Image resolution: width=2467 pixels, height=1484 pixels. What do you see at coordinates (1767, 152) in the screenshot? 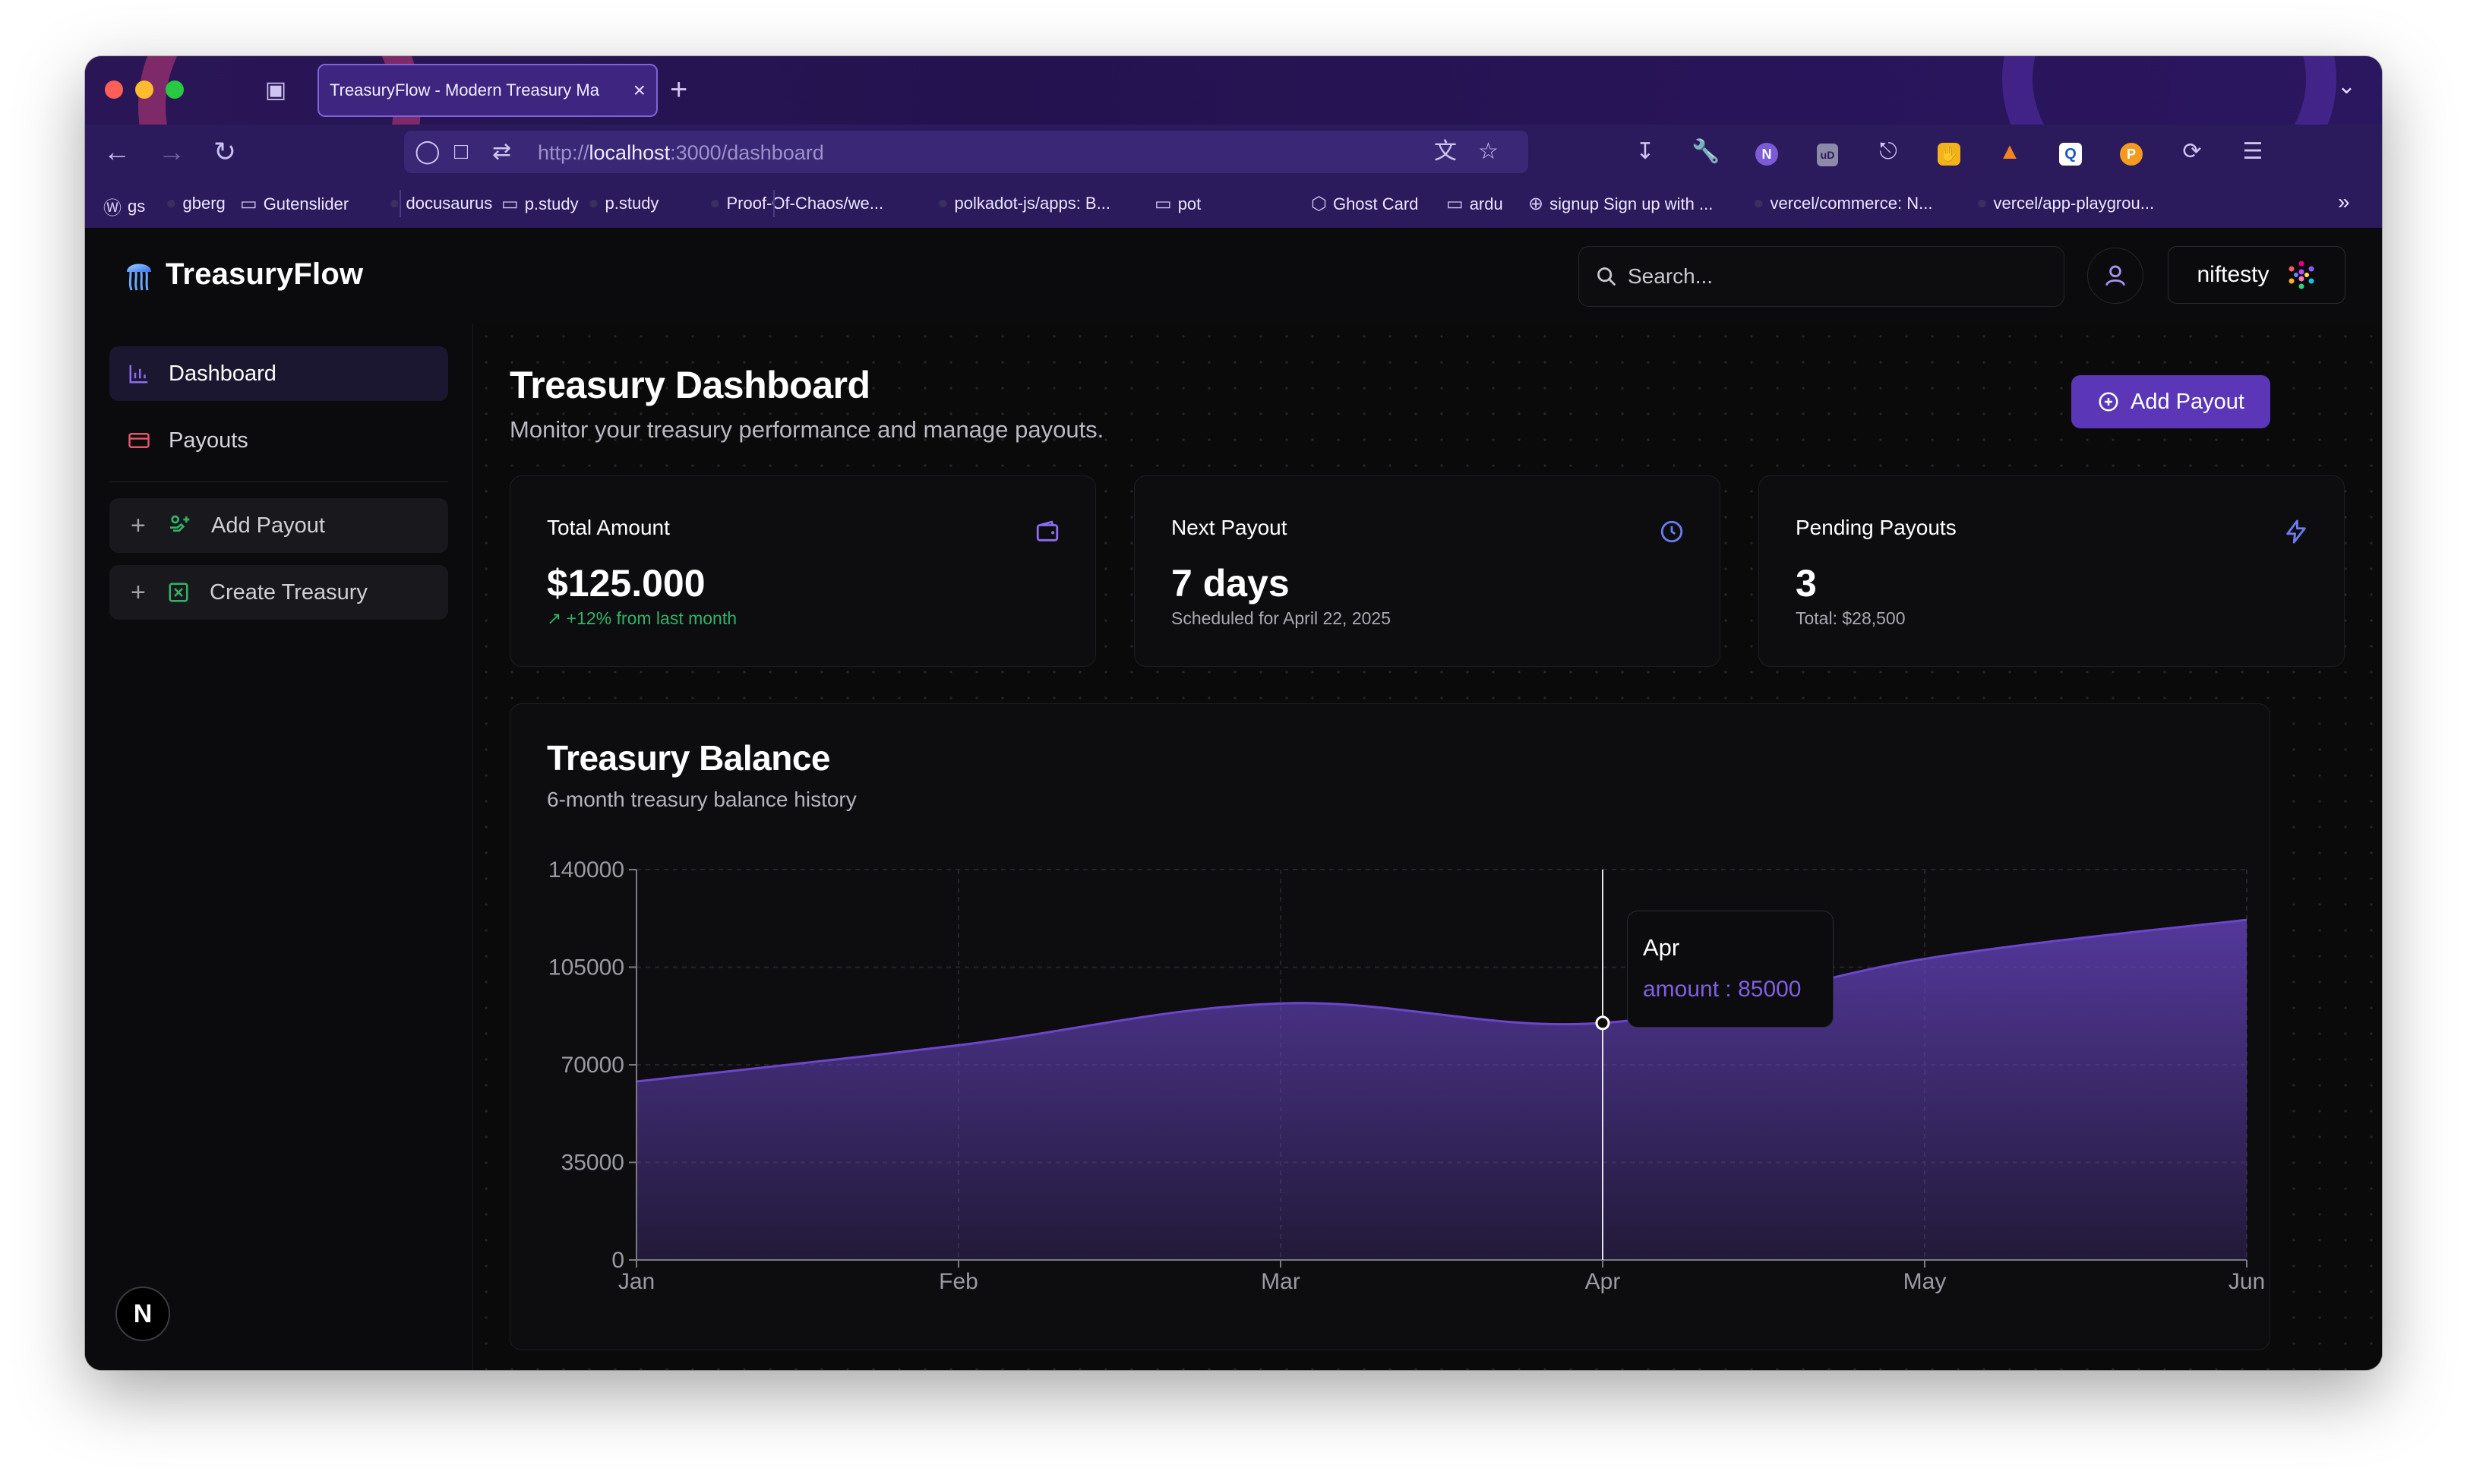
I see `extension-n-icon: N` at bounding box center [1767, 152].